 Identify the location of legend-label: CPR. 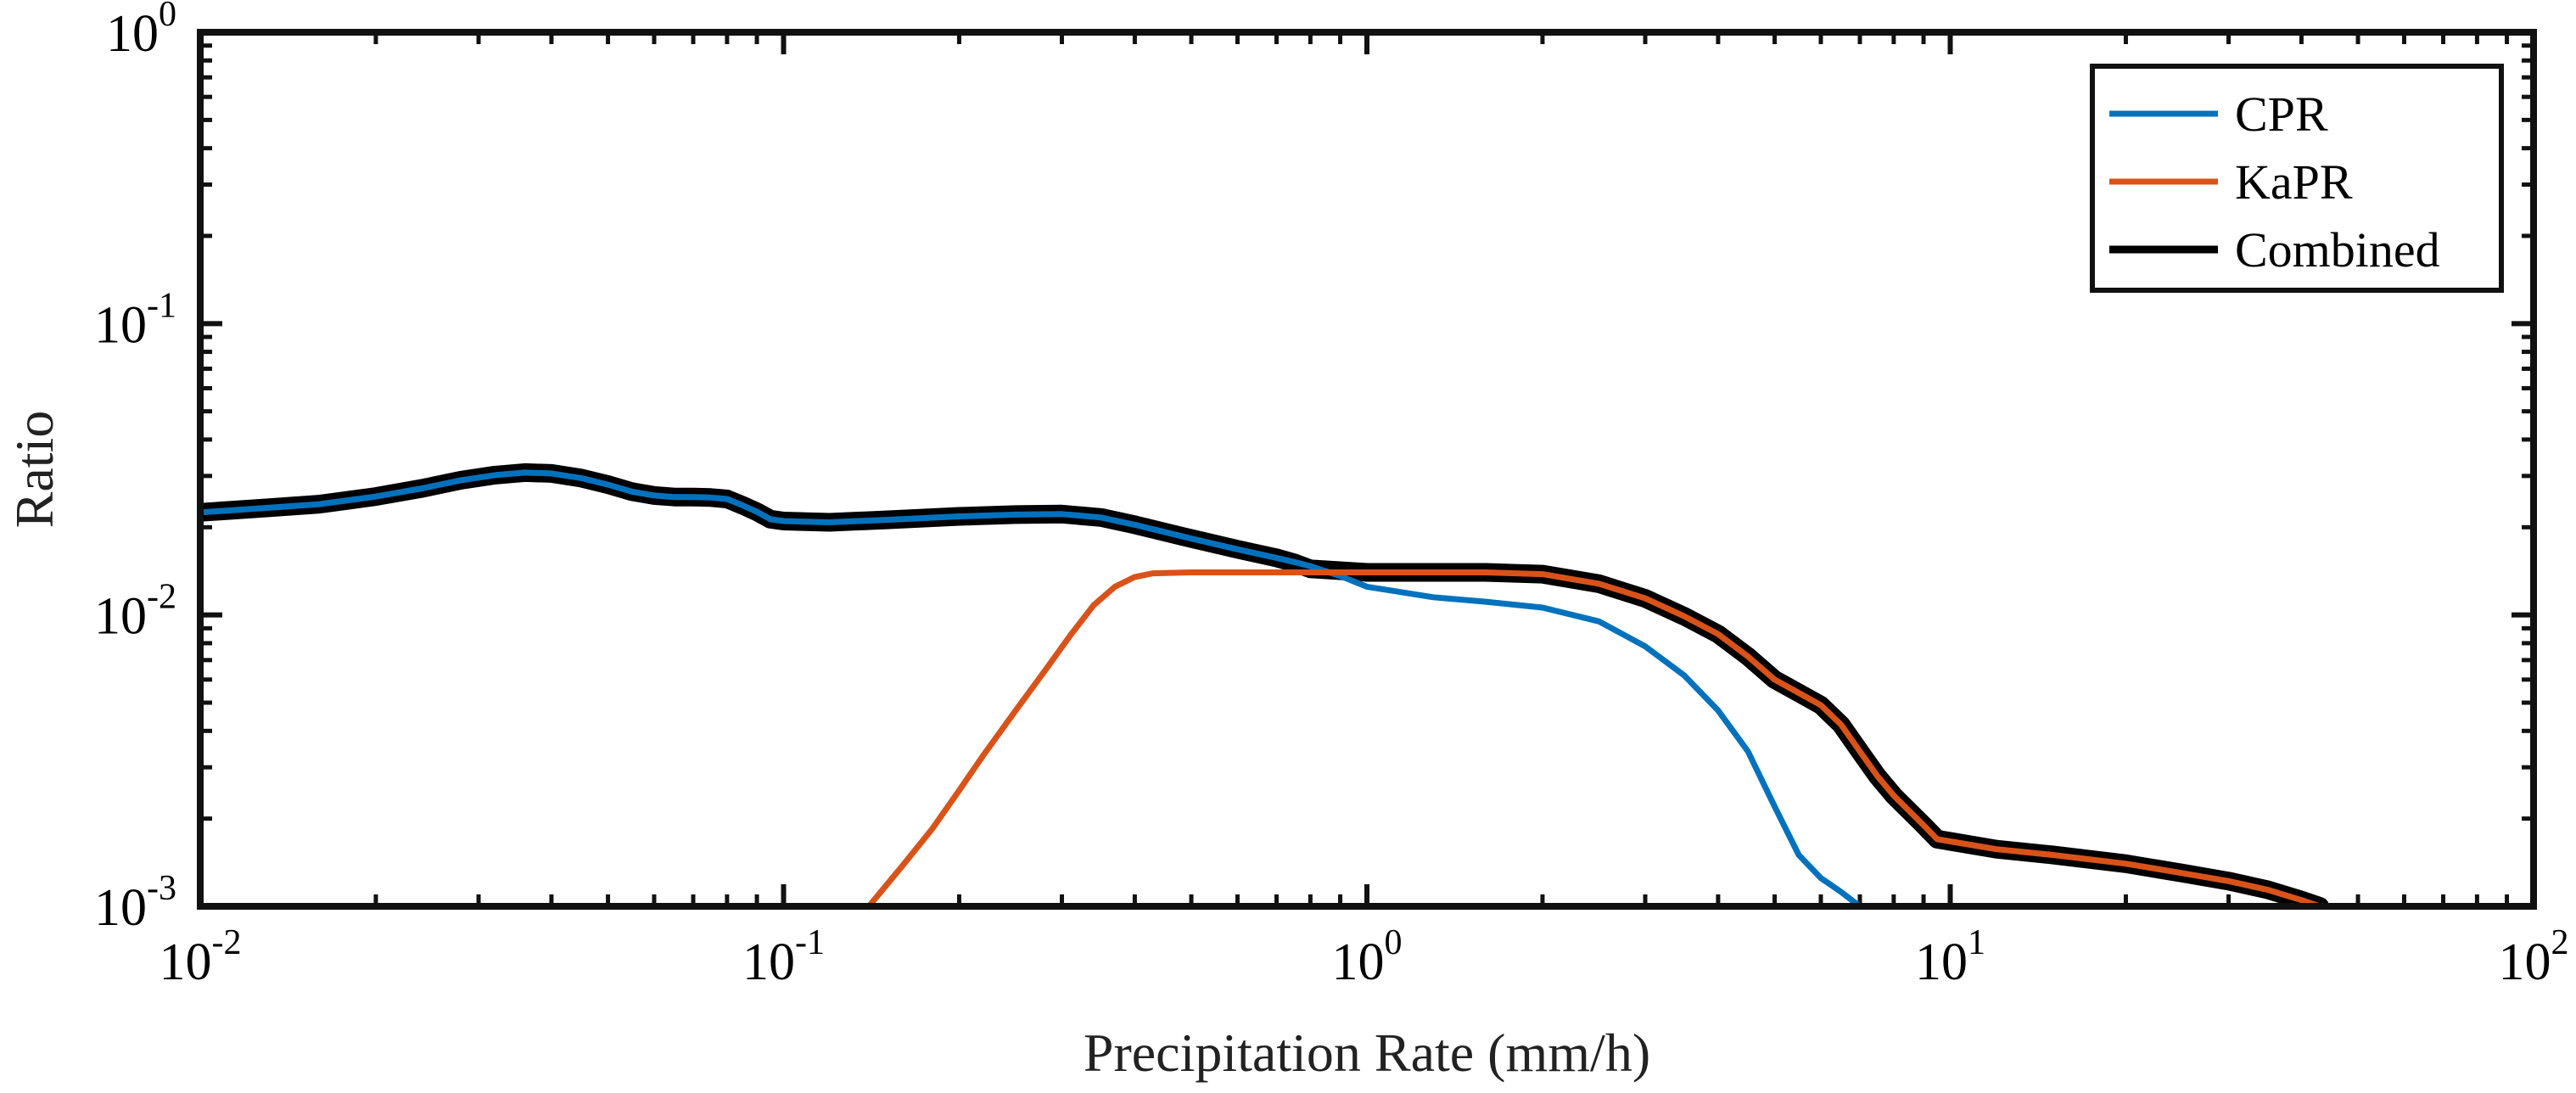
(2281, 114).